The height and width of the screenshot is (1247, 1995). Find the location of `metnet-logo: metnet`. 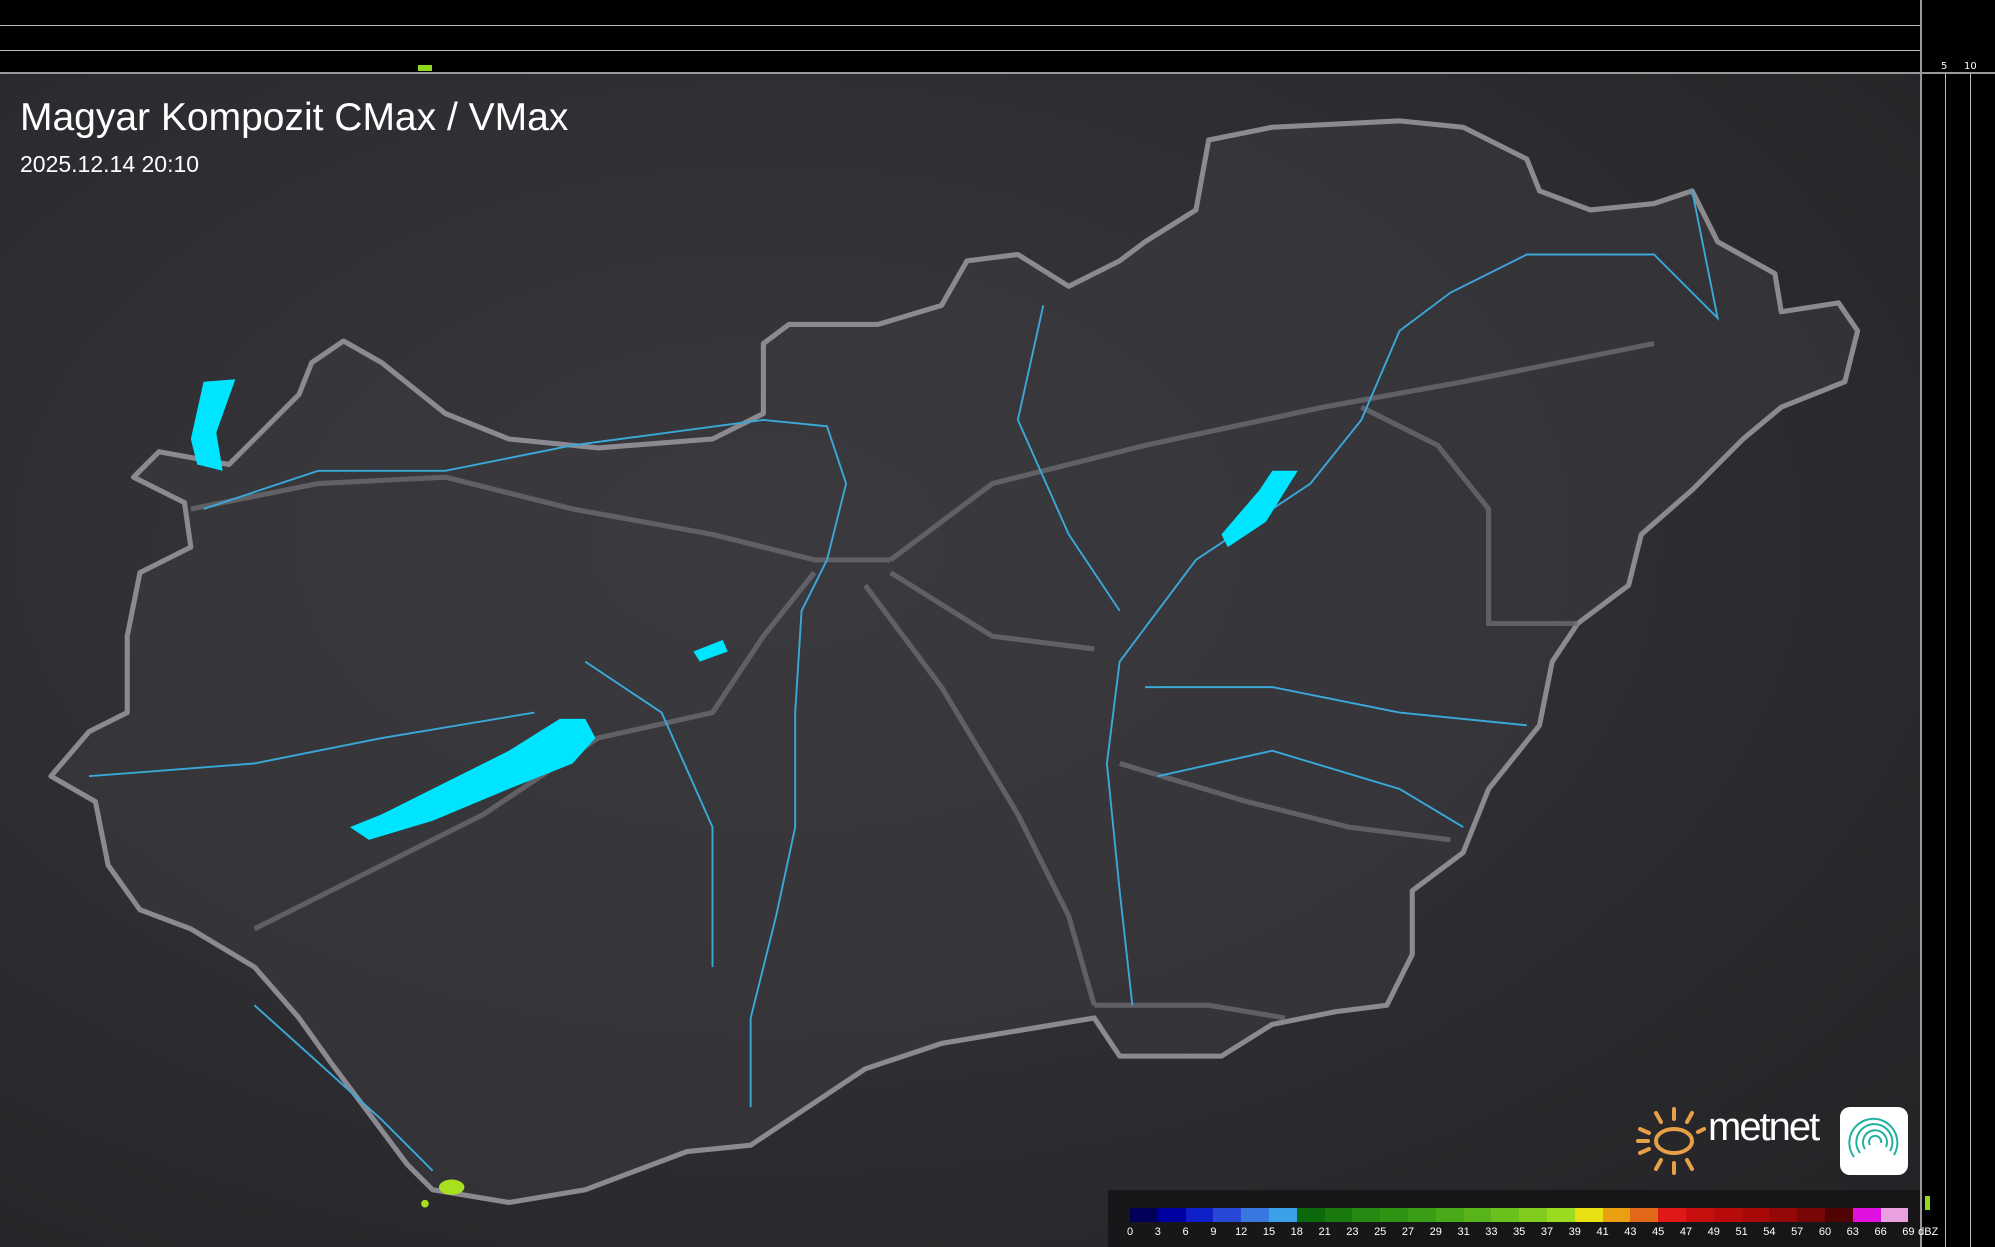

metnet-logo: metnet is located at coordinates (1728, 1143).